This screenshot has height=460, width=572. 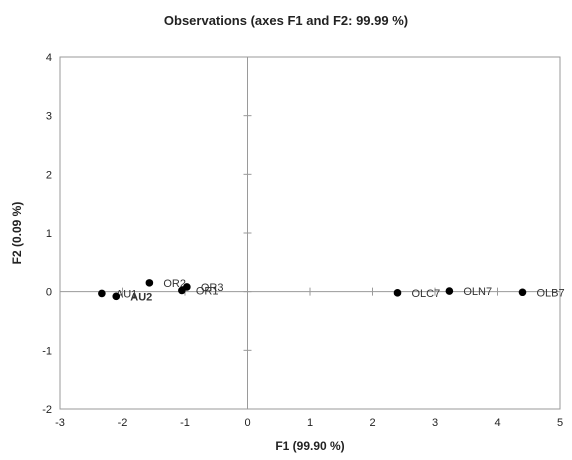 What do you see at coordinates (49, 175) in the screenshot?
I see `y-tick-label: 2` at bounding box center [49, 175].